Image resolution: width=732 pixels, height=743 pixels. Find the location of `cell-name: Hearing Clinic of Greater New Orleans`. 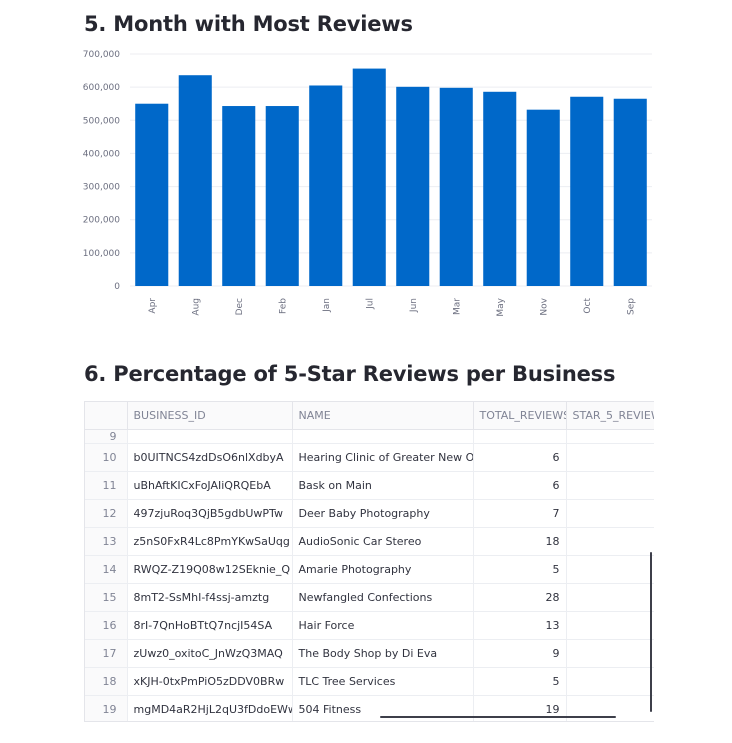

cell-name: Hearing Clinic of Greater New Orleans is located at coordinates (383, 457).